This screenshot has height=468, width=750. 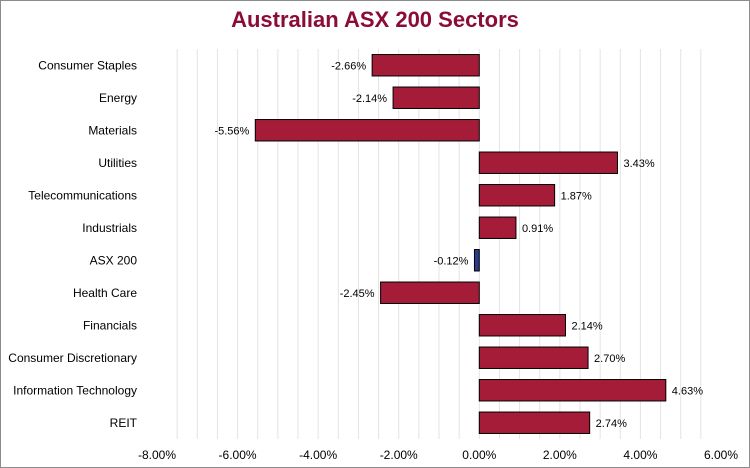 I want to click on bar-health-care, so click(x=430, y=292).